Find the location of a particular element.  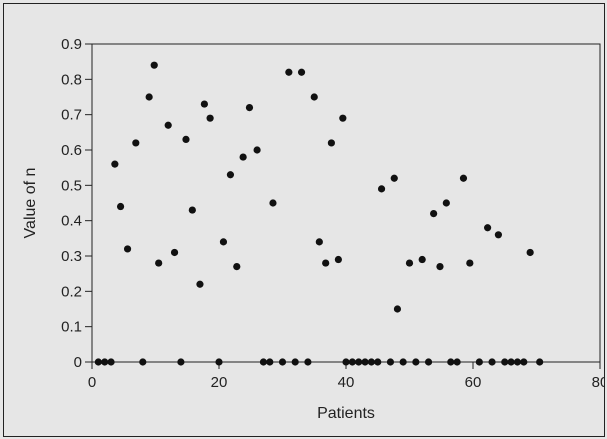

x-tick-label: 60 is located at coordinates (473, 382).